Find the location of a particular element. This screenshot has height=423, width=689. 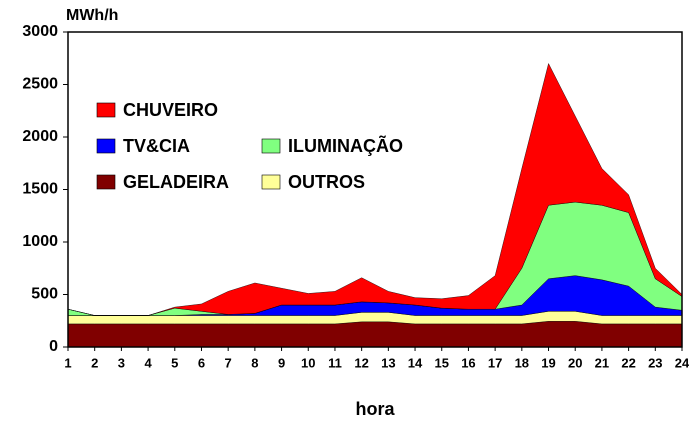

x-tick-label: 19 is located at coordinates (548, 362).